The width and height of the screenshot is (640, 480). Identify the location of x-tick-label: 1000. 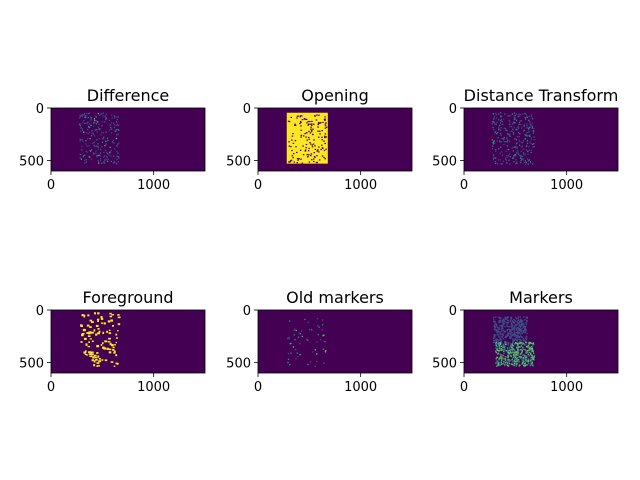
(360, 387).